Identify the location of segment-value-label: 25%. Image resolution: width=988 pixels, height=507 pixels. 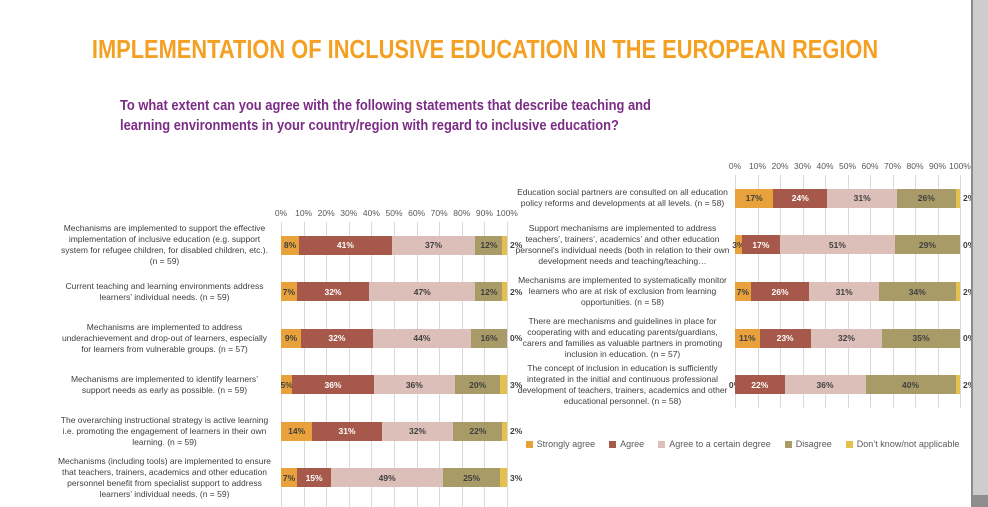
(472, 477).